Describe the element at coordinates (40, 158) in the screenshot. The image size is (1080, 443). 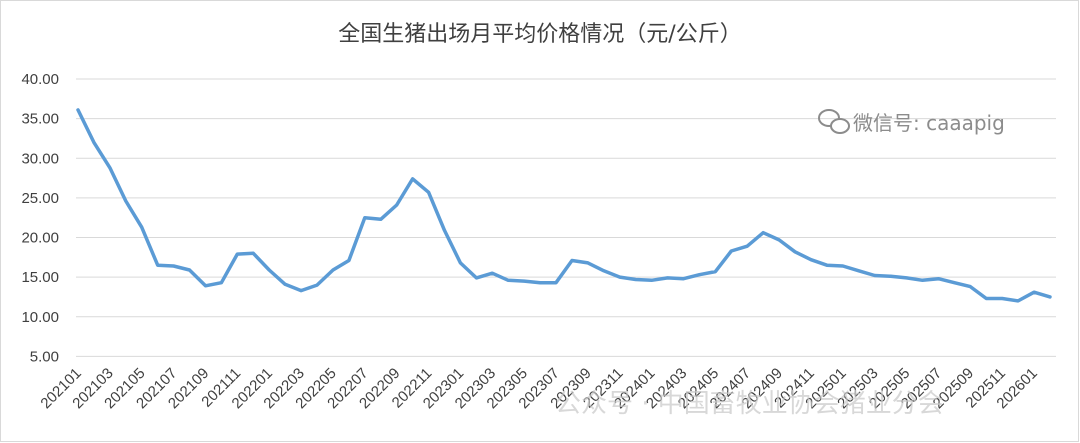
I see `y-tick-label: 30.00` at that location.